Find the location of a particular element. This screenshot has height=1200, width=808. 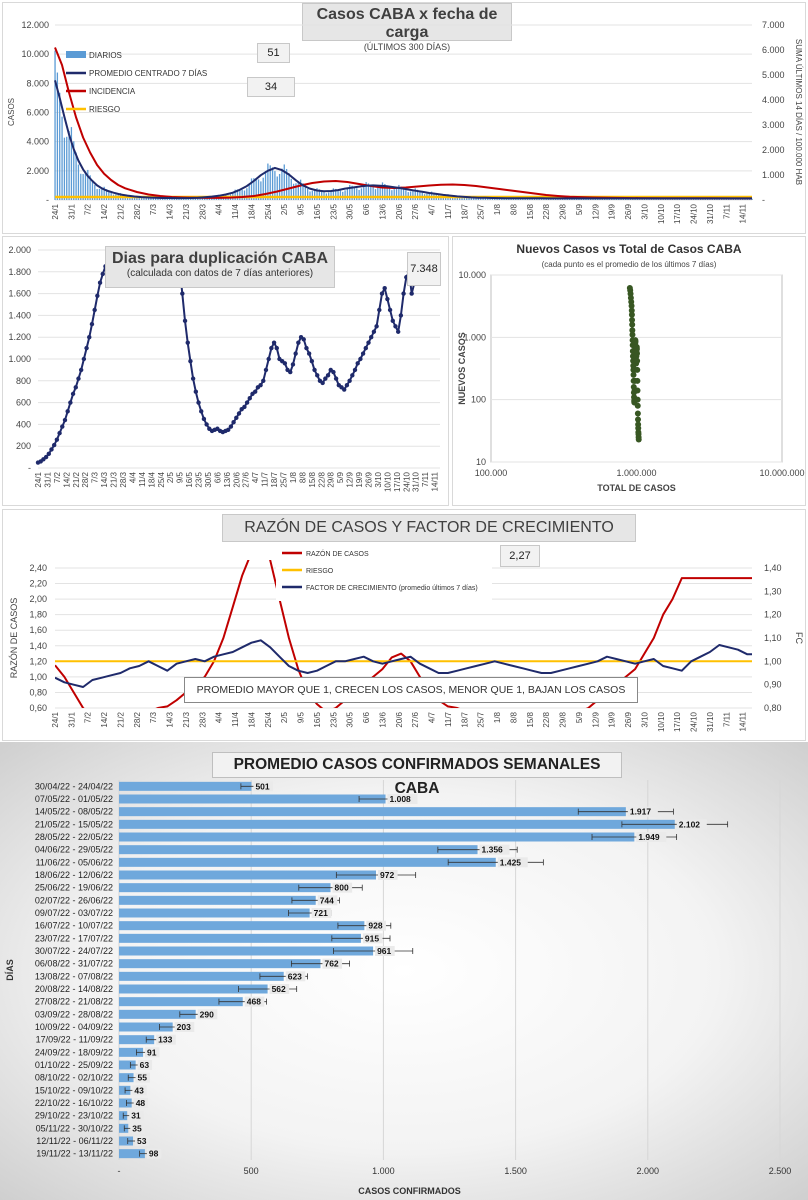

y2-tick-label: 7.000 is located at coordinates (773, 25).